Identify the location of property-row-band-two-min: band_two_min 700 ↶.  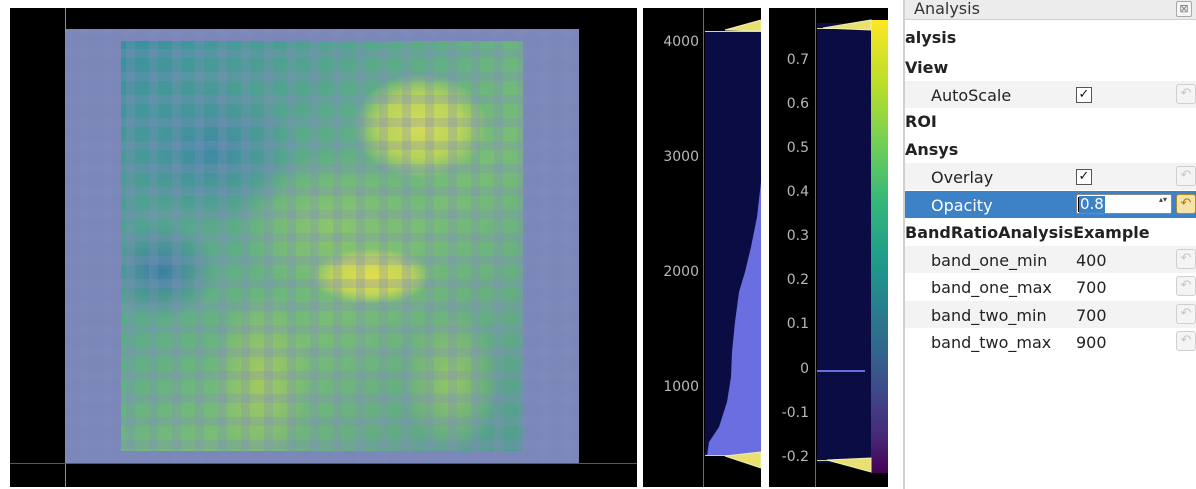
(1050, 314).